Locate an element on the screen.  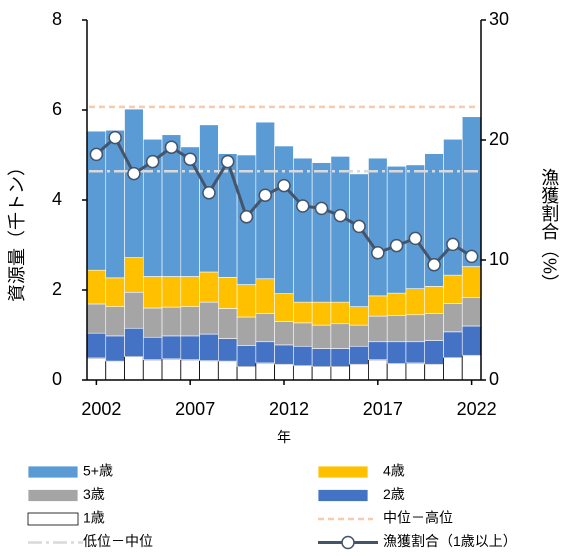
y2-tick-label: 20 is located at coordinates (499, 139).